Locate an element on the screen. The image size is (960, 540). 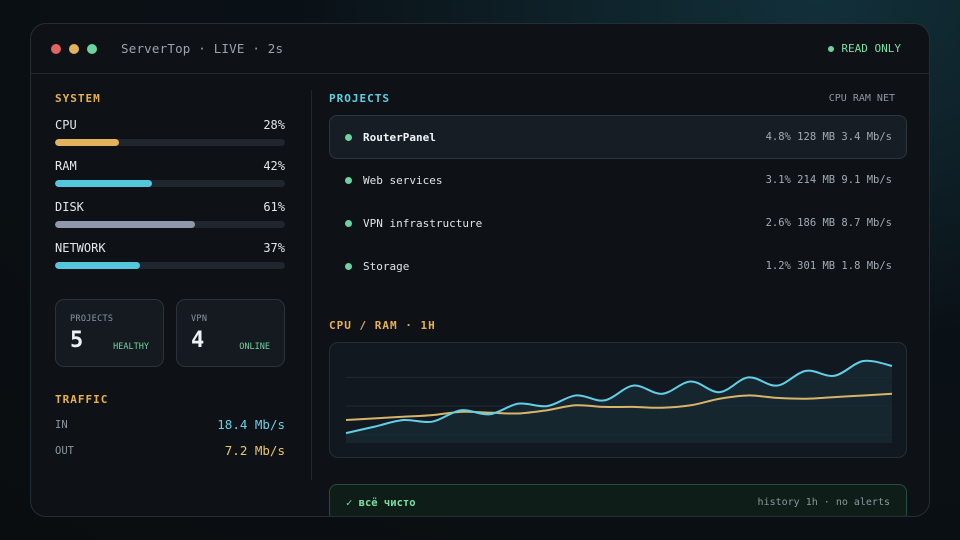
card-value: 5 is located at coordinates (77, 340).